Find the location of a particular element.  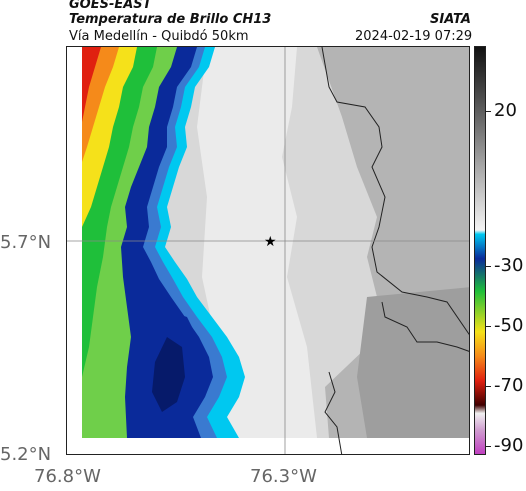

colorbar-label-20: 20 is located at coordinates (505, 110).